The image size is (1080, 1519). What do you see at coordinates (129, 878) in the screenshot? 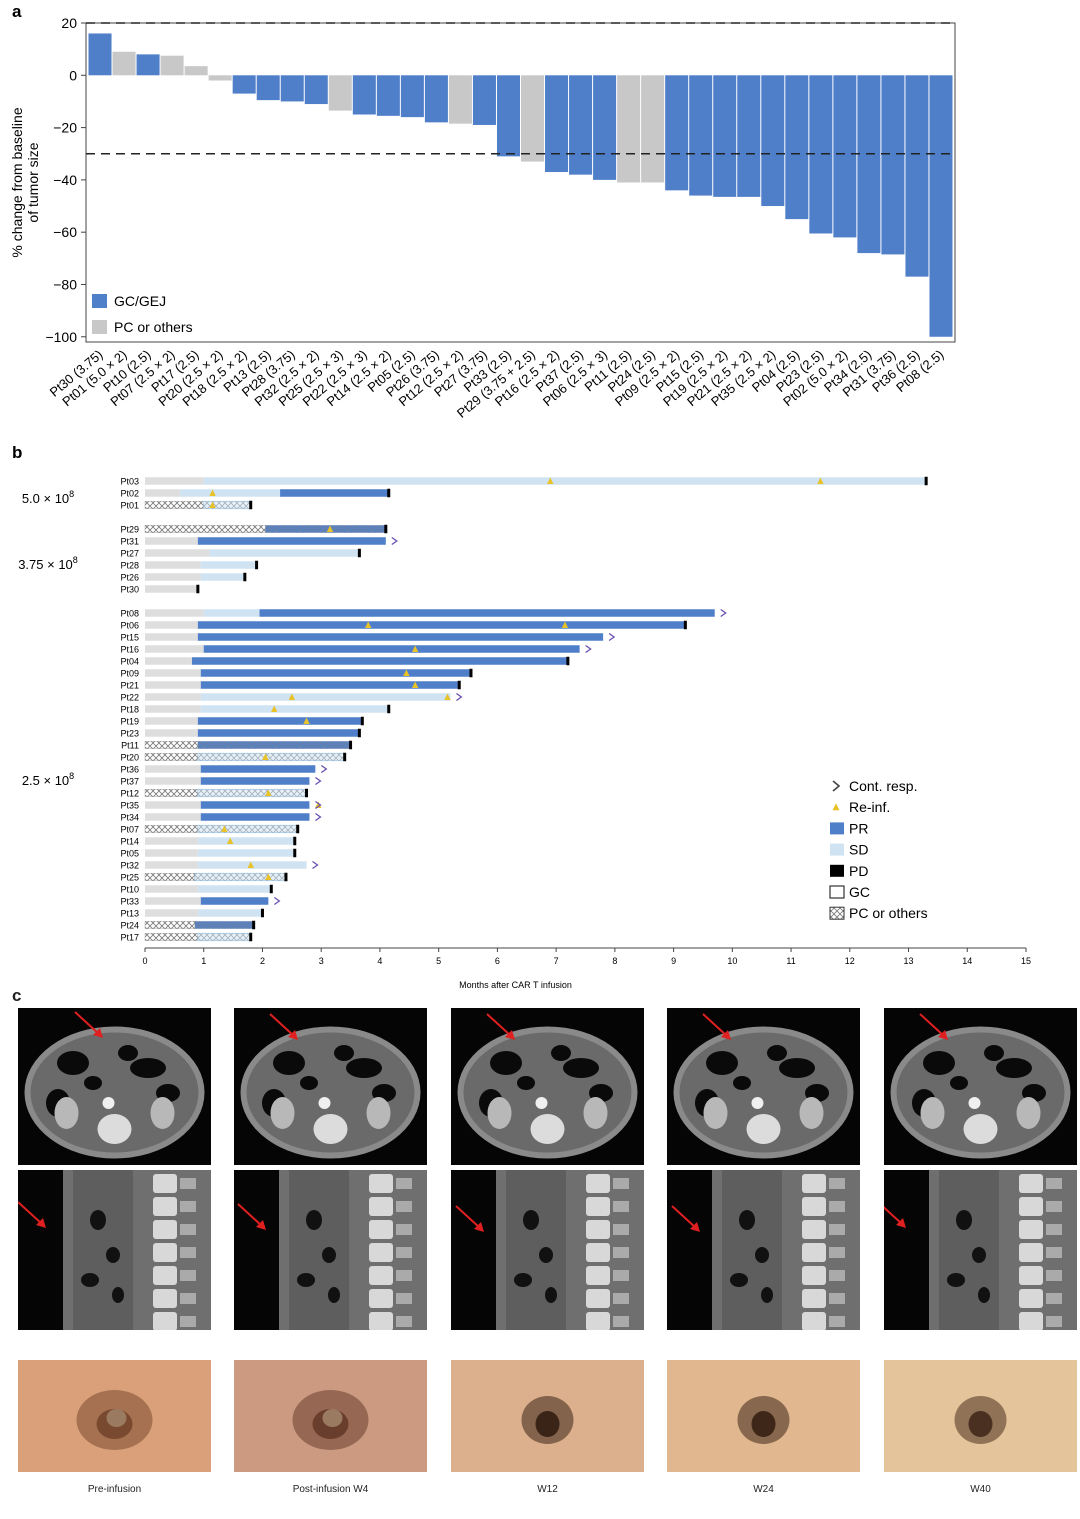
I see `patient-label: Pt25` at bounding box center [129, 878].